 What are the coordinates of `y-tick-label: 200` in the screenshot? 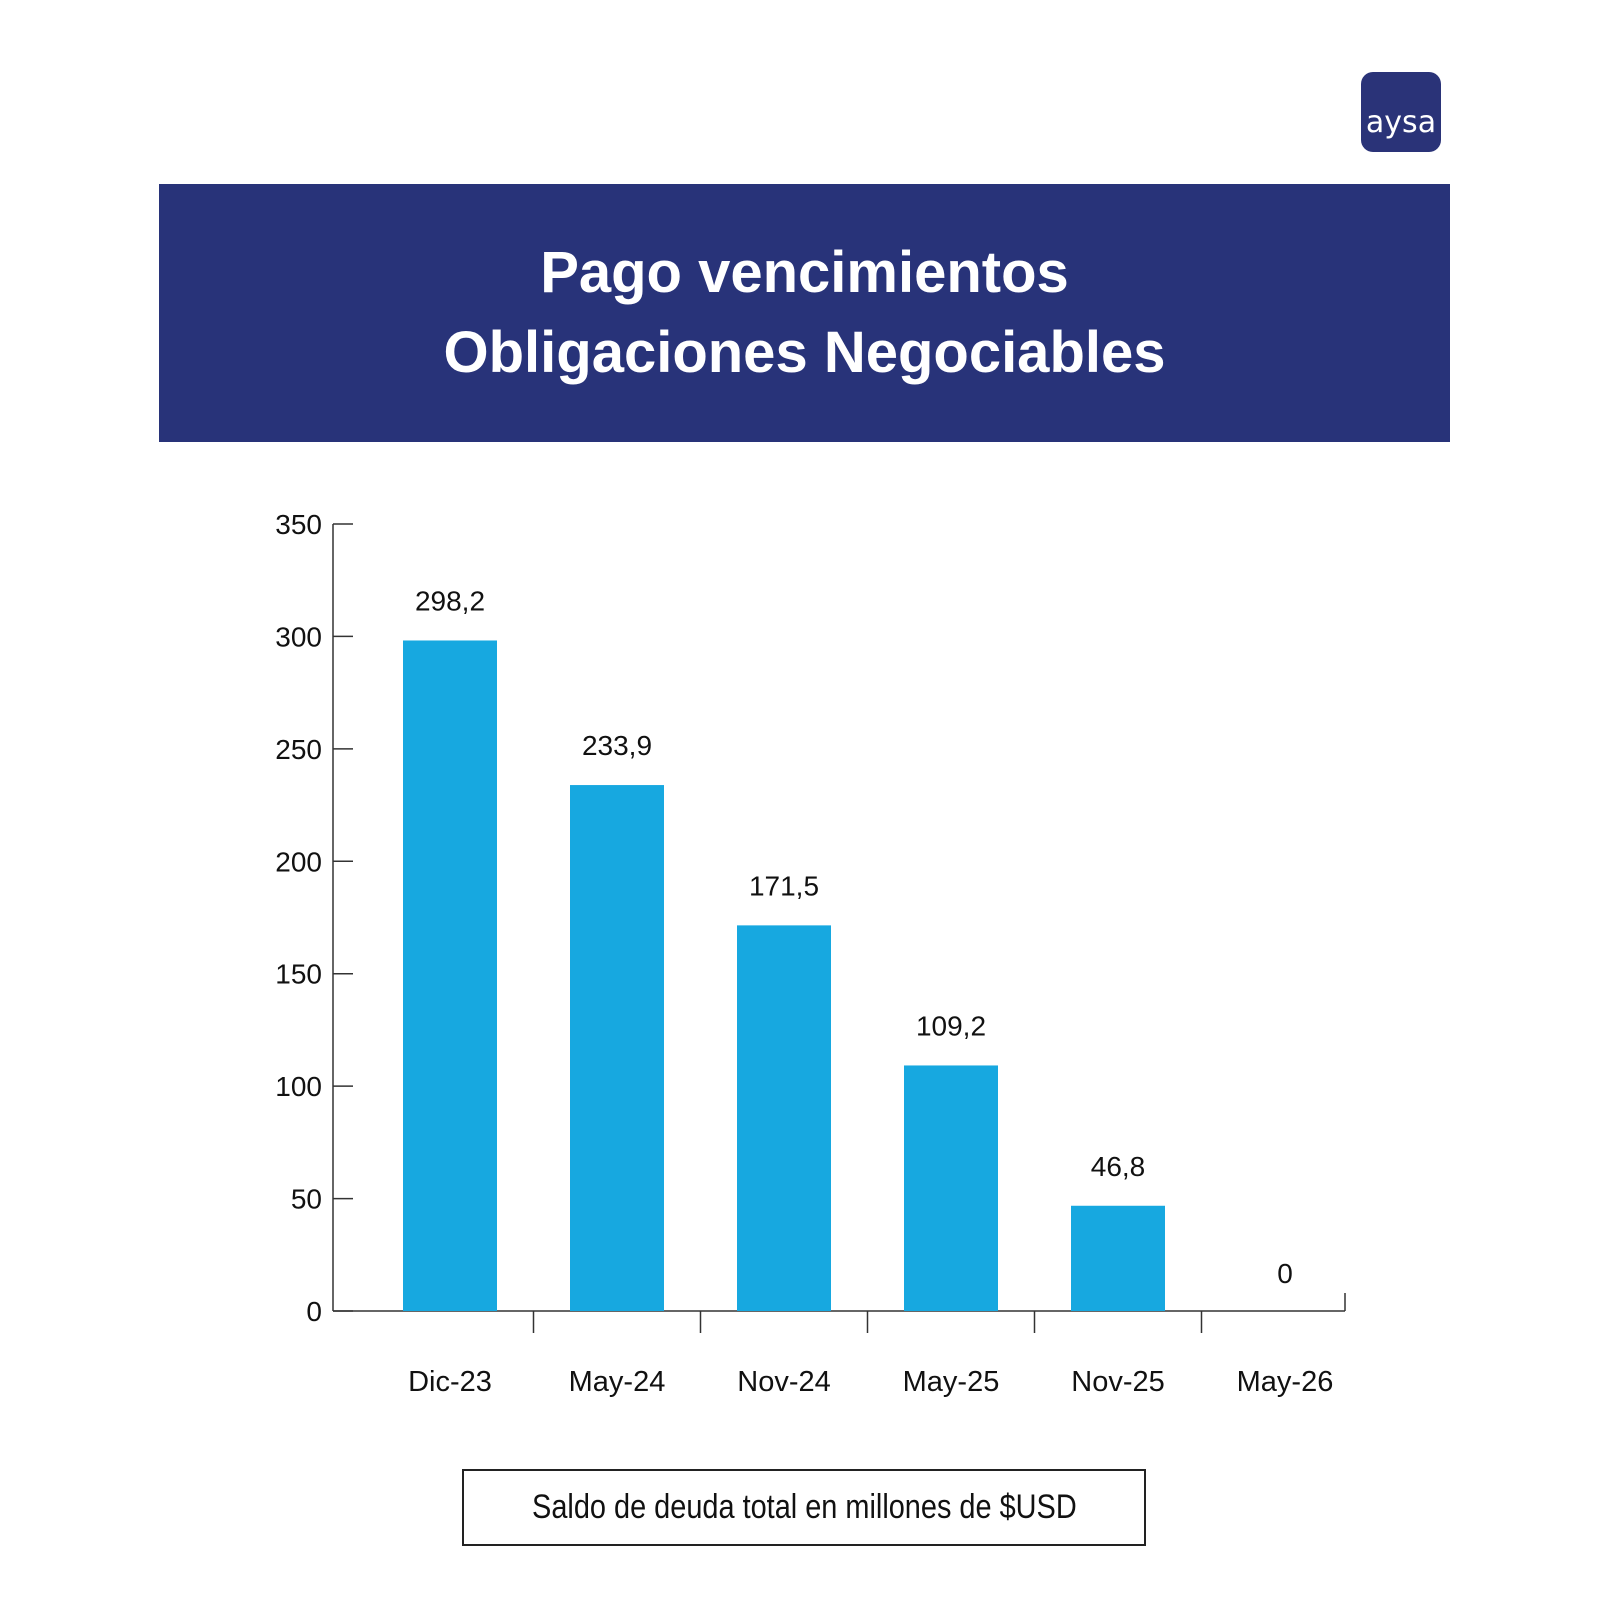 It's located at (298, 861).